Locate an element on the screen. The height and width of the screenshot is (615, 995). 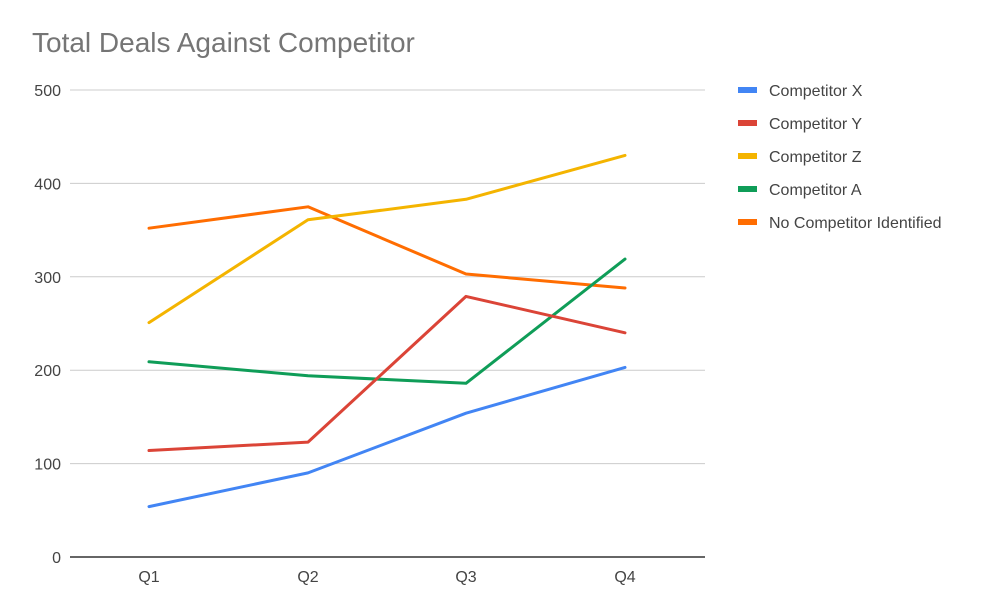
legend-label: Competitor Y is located at coordinates (815, 124).